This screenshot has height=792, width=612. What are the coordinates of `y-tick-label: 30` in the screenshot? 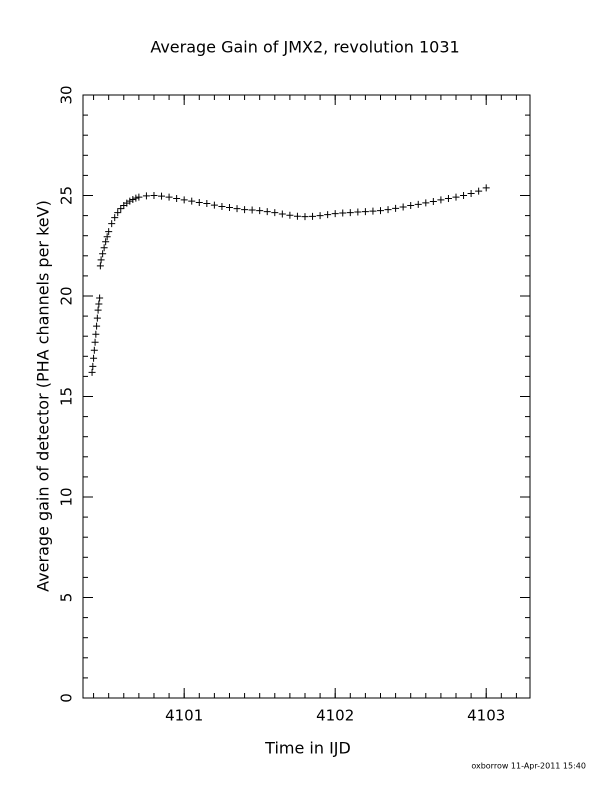 It's located at (67, 94).